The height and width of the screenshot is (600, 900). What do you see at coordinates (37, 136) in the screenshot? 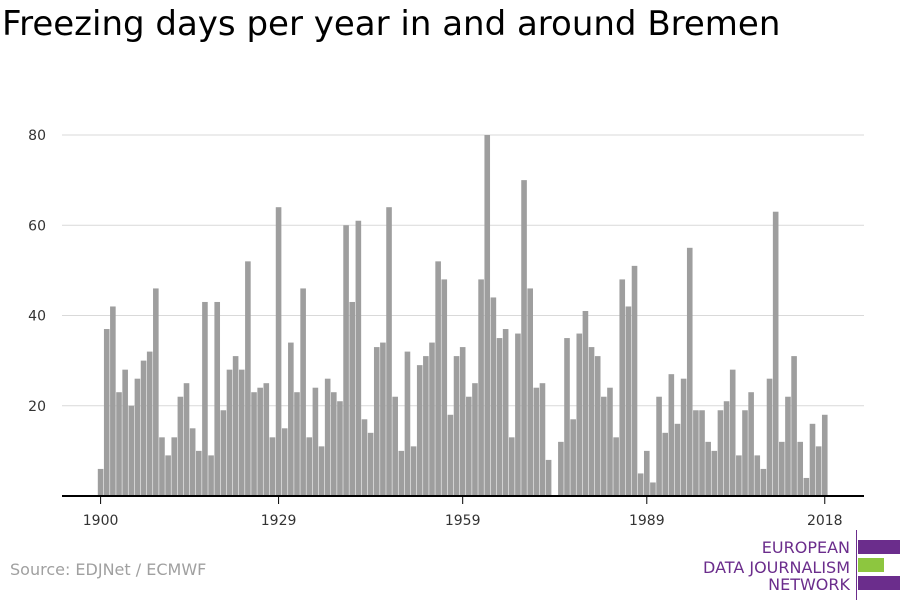
I see `y-tick-label: 80` at bounding box center [37, 136].